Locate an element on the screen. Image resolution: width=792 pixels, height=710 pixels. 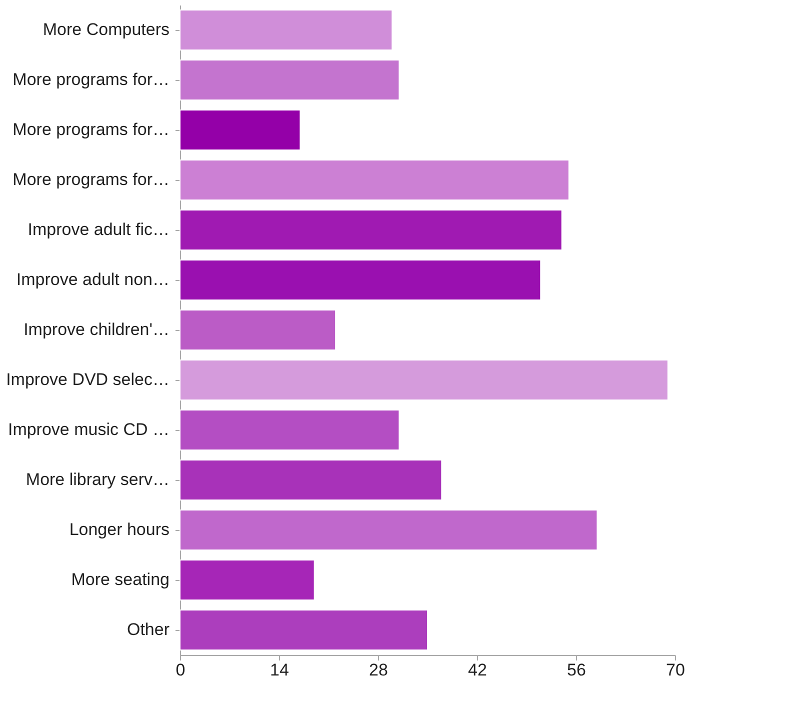
x-tick-label: 56 is located at coordinates (576, 670).